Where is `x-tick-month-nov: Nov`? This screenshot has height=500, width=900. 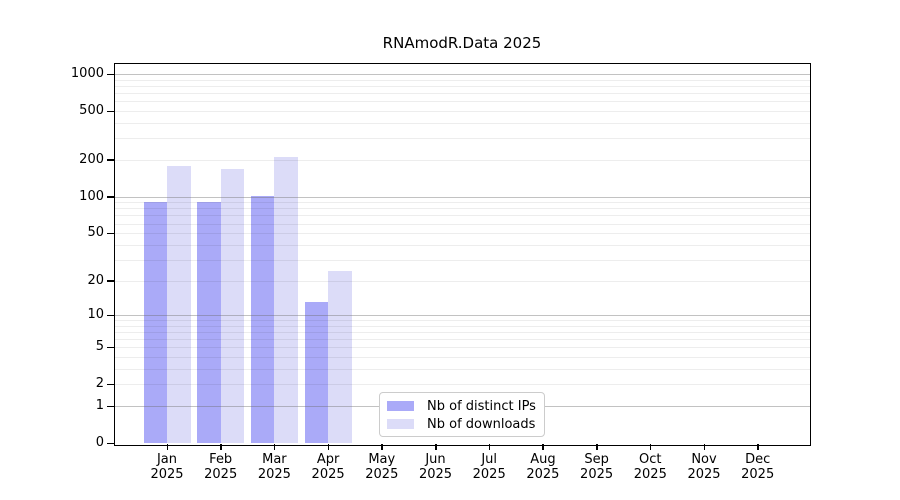 x-tick-month-nov: Nov is located at coordinates (704, 459).